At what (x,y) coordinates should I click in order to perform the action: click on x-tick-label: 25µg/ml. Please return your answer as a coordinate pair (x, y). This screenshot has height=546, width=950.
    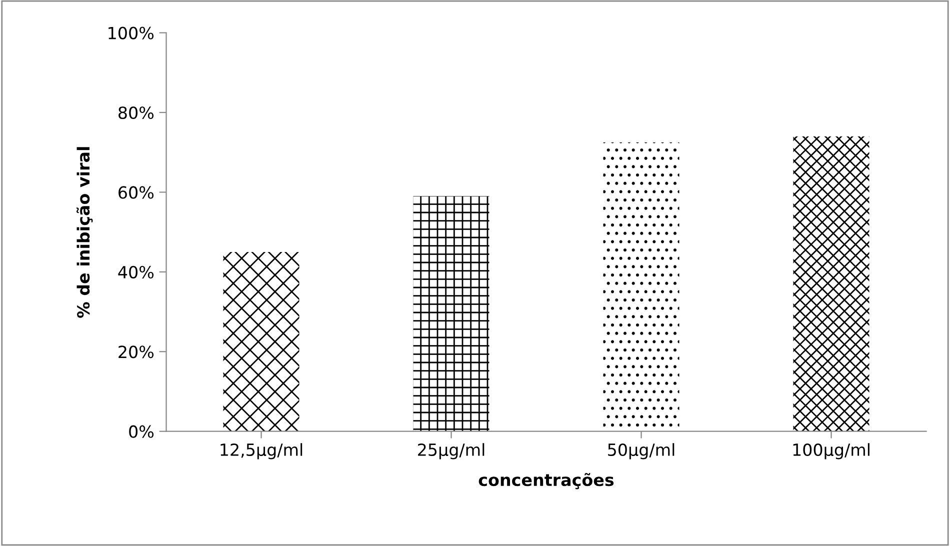
    Looking at the image, I should click on (451, 451).